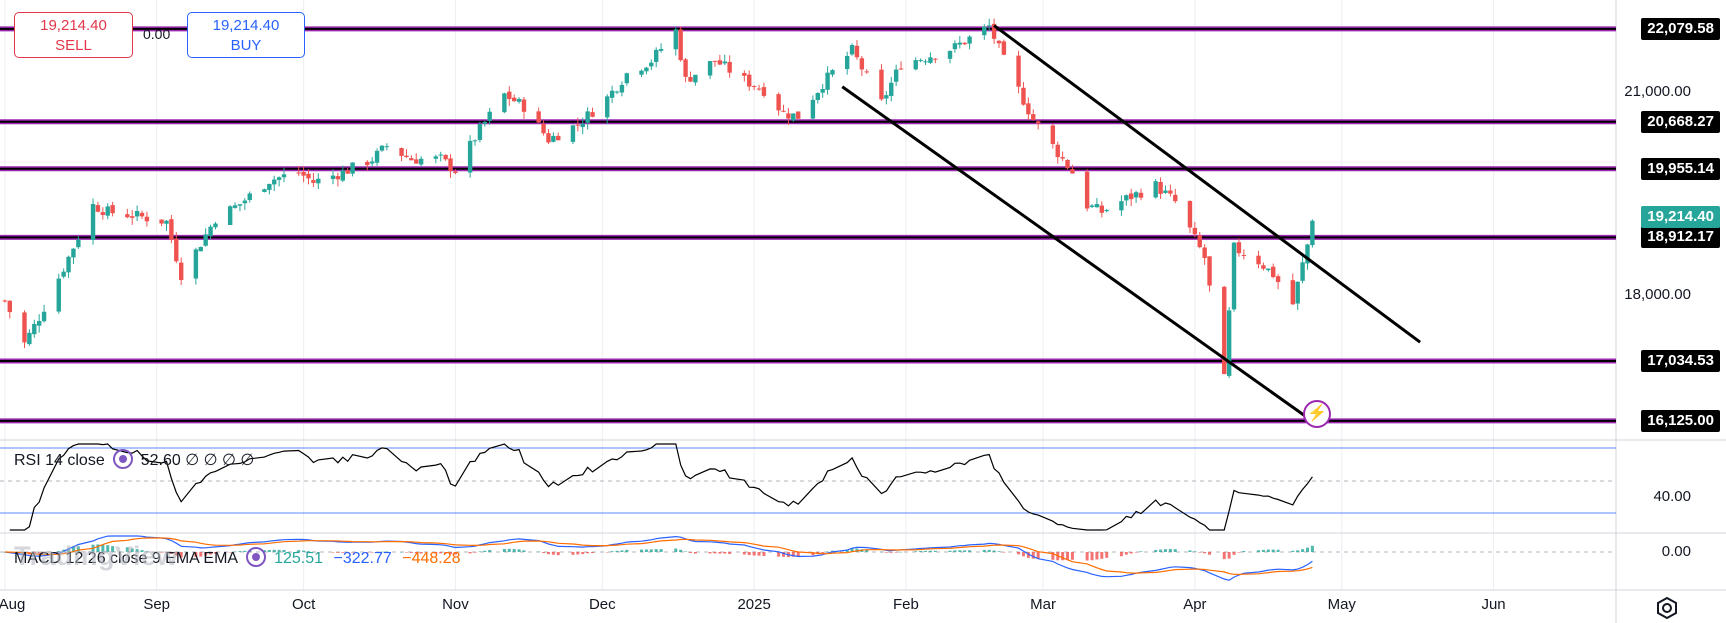 This screenshot has width=1726, height=623. What do you see at coordinates (157, 604) in the screenshot?
I see `time-axis-label: Sep` at bounding box center [157, 604].